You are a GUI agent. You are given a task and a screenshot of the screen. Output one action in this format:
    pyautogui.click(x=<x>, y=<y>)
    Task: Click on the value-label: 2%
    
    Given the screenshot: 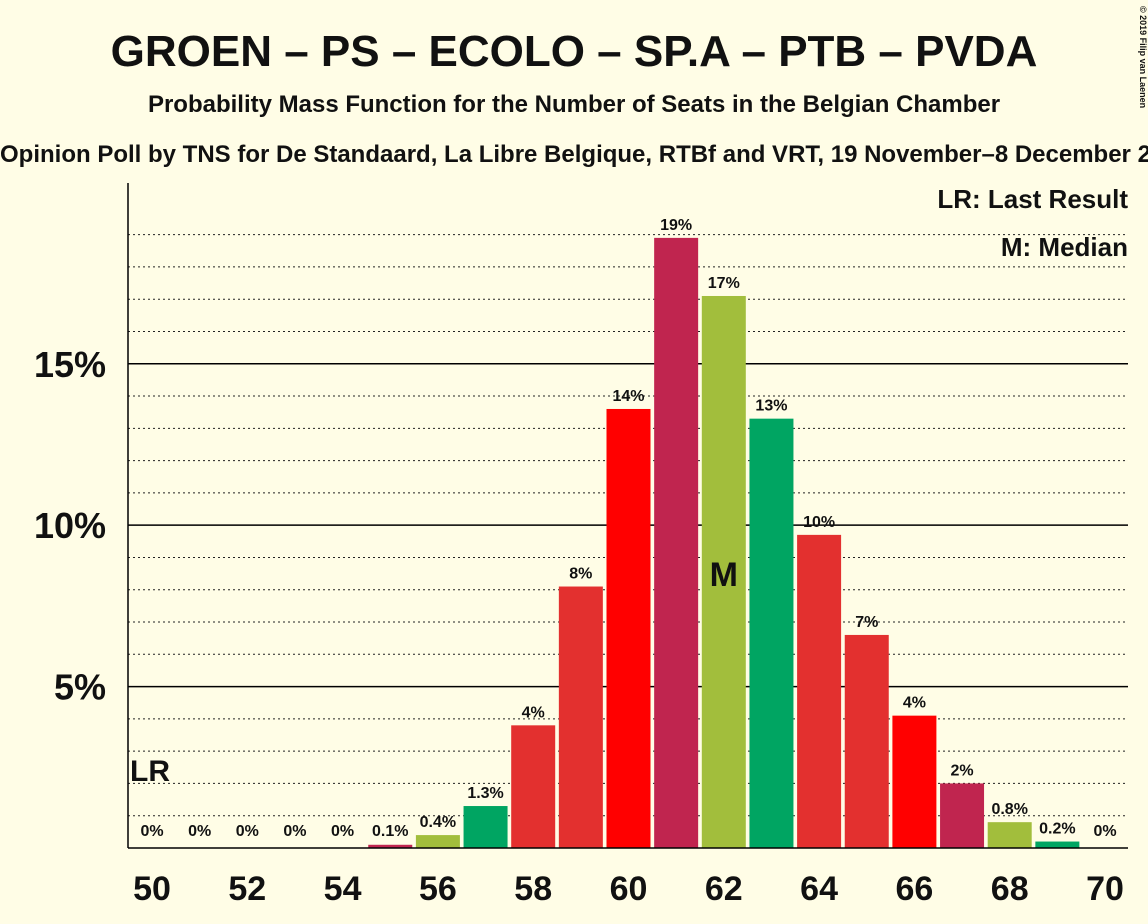 What is the action you would take?
    pyautogui.click(x=961, y=770)
    